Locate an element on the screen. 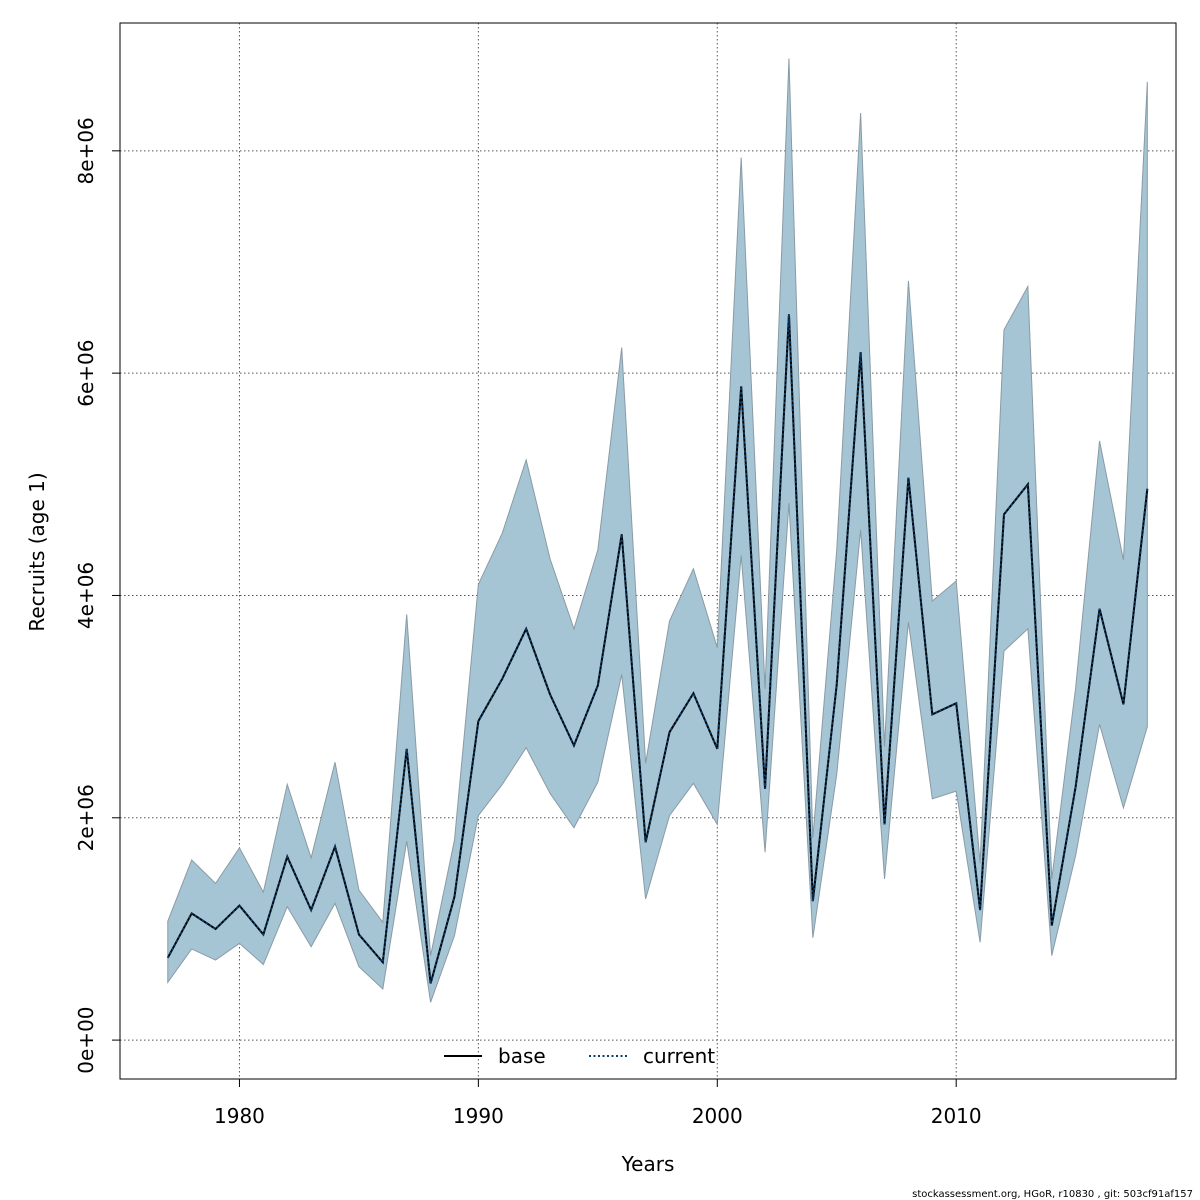 Image resolution: width=1200 pixels, height=1200 pixels. legend-label-current: current is located at coordinates (679, 1056).